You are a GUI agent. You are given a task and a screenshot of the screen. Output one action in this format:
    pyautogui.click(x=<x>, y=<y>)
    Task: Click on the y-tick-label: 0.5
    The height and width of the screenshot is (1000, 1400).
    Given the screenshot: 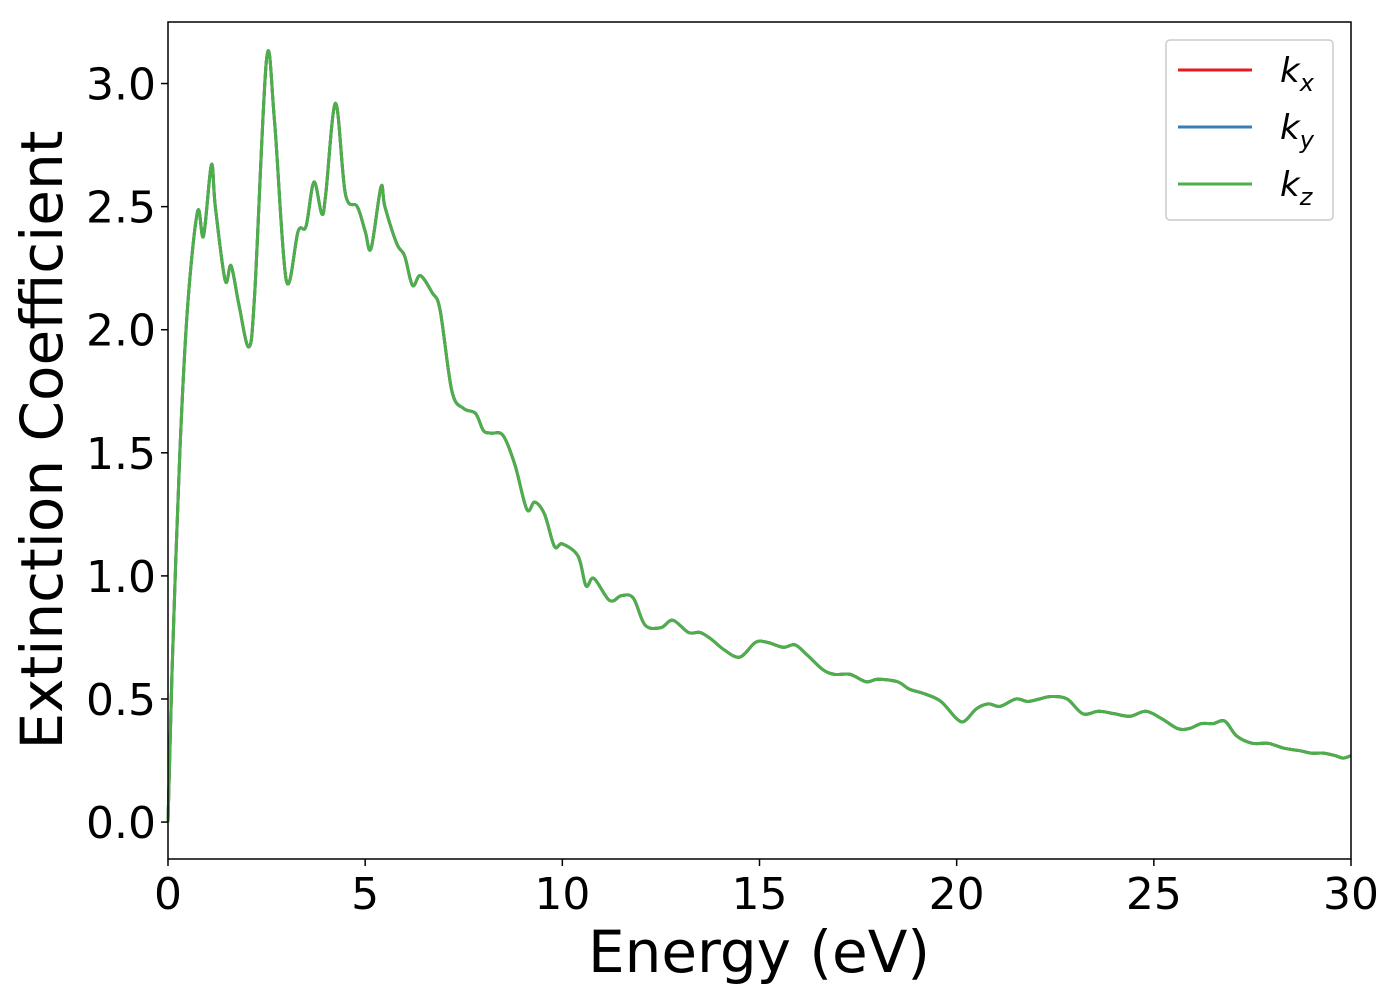 What is the action you would take?
    pyautogui.click(x=121, y=700)
    